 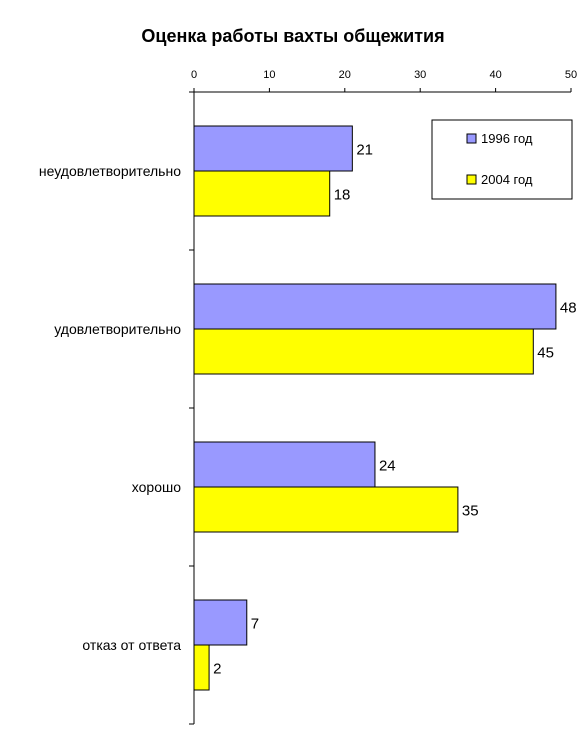 I want to click on chart-title: Оценка работы вахты общежития, so click(x=292, y=36).